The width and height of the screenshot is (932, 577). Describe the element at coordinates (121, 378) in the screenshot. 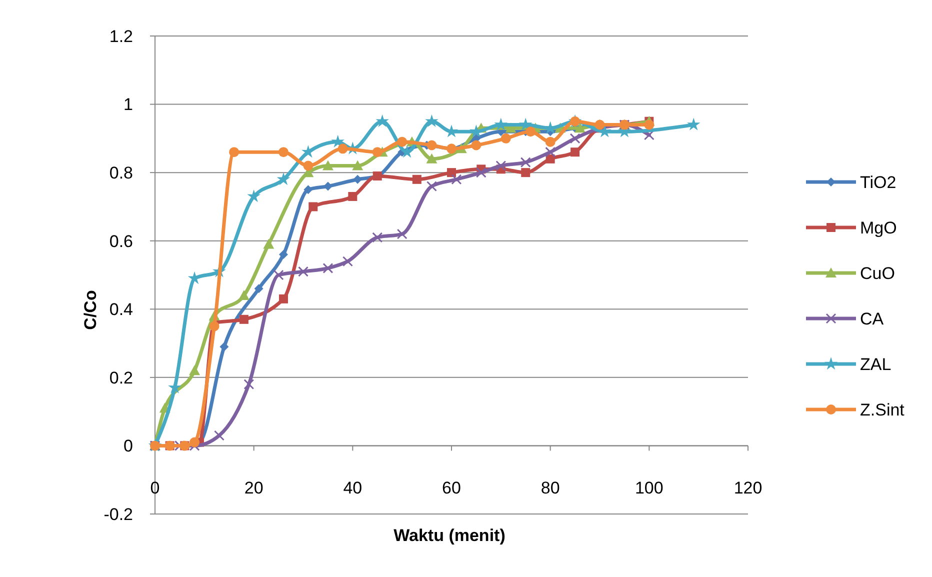

I see `y-tick-label: 0.2` at that location.